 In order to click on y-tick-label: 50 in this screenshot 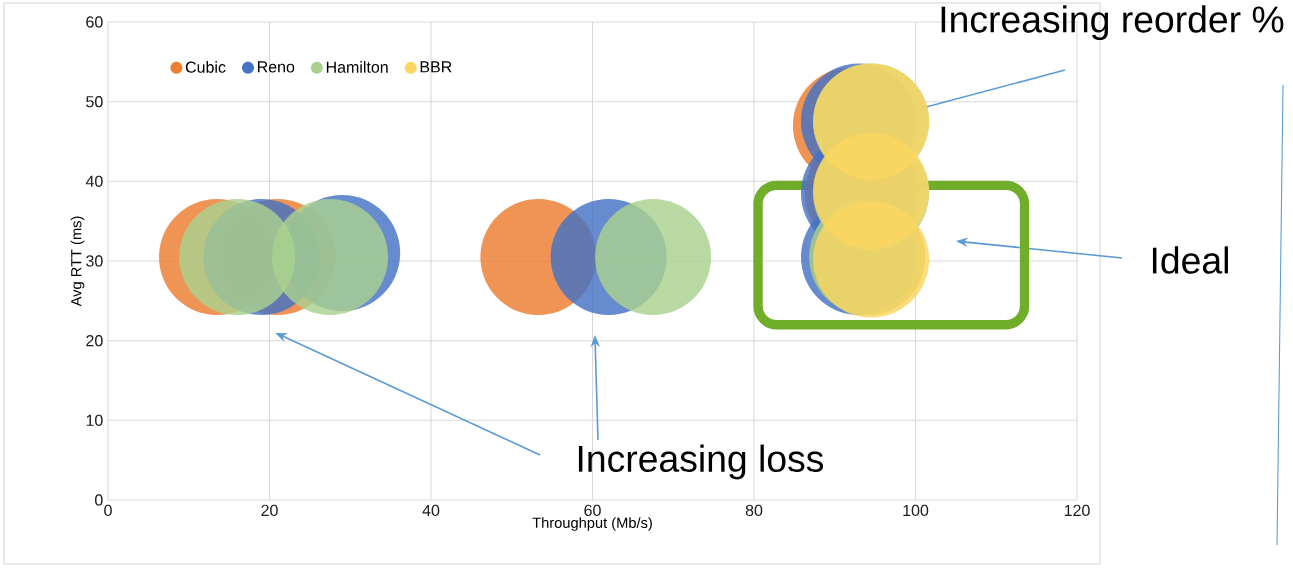, I will do `click(94, 102)`.